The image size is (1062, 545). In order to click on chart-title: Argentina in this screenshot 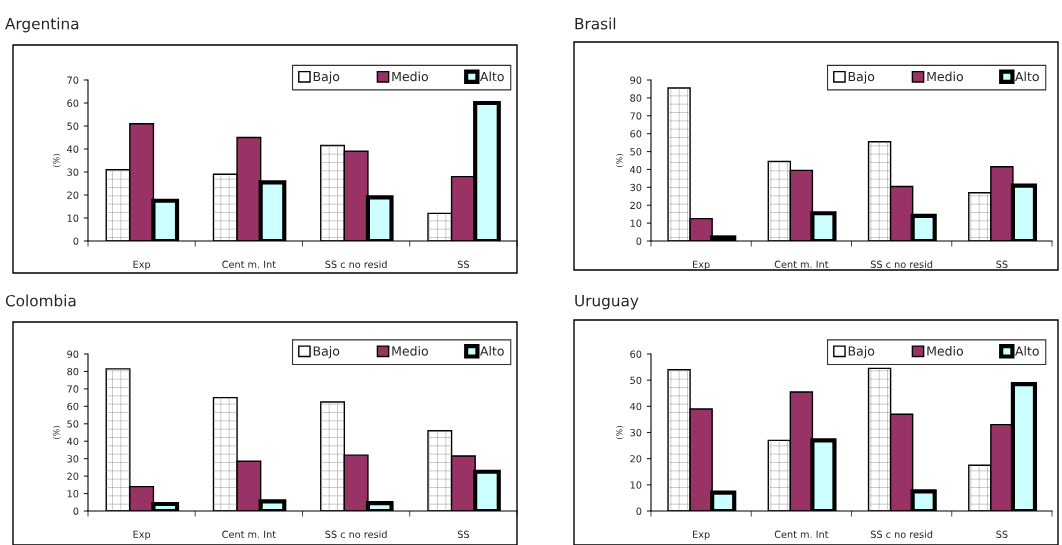, I will do `click(42, 25)`.